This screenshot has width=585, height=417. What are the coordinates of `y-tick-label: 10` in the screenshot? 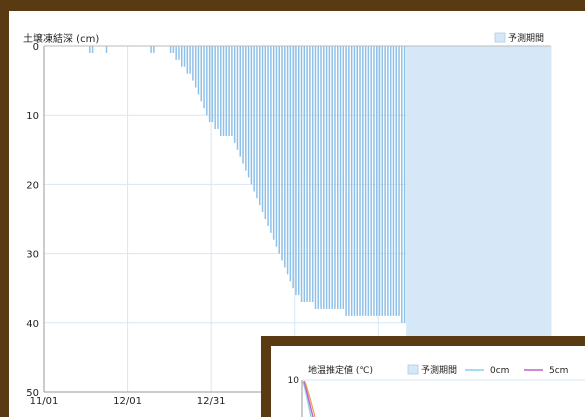 It's located at (32, 116).